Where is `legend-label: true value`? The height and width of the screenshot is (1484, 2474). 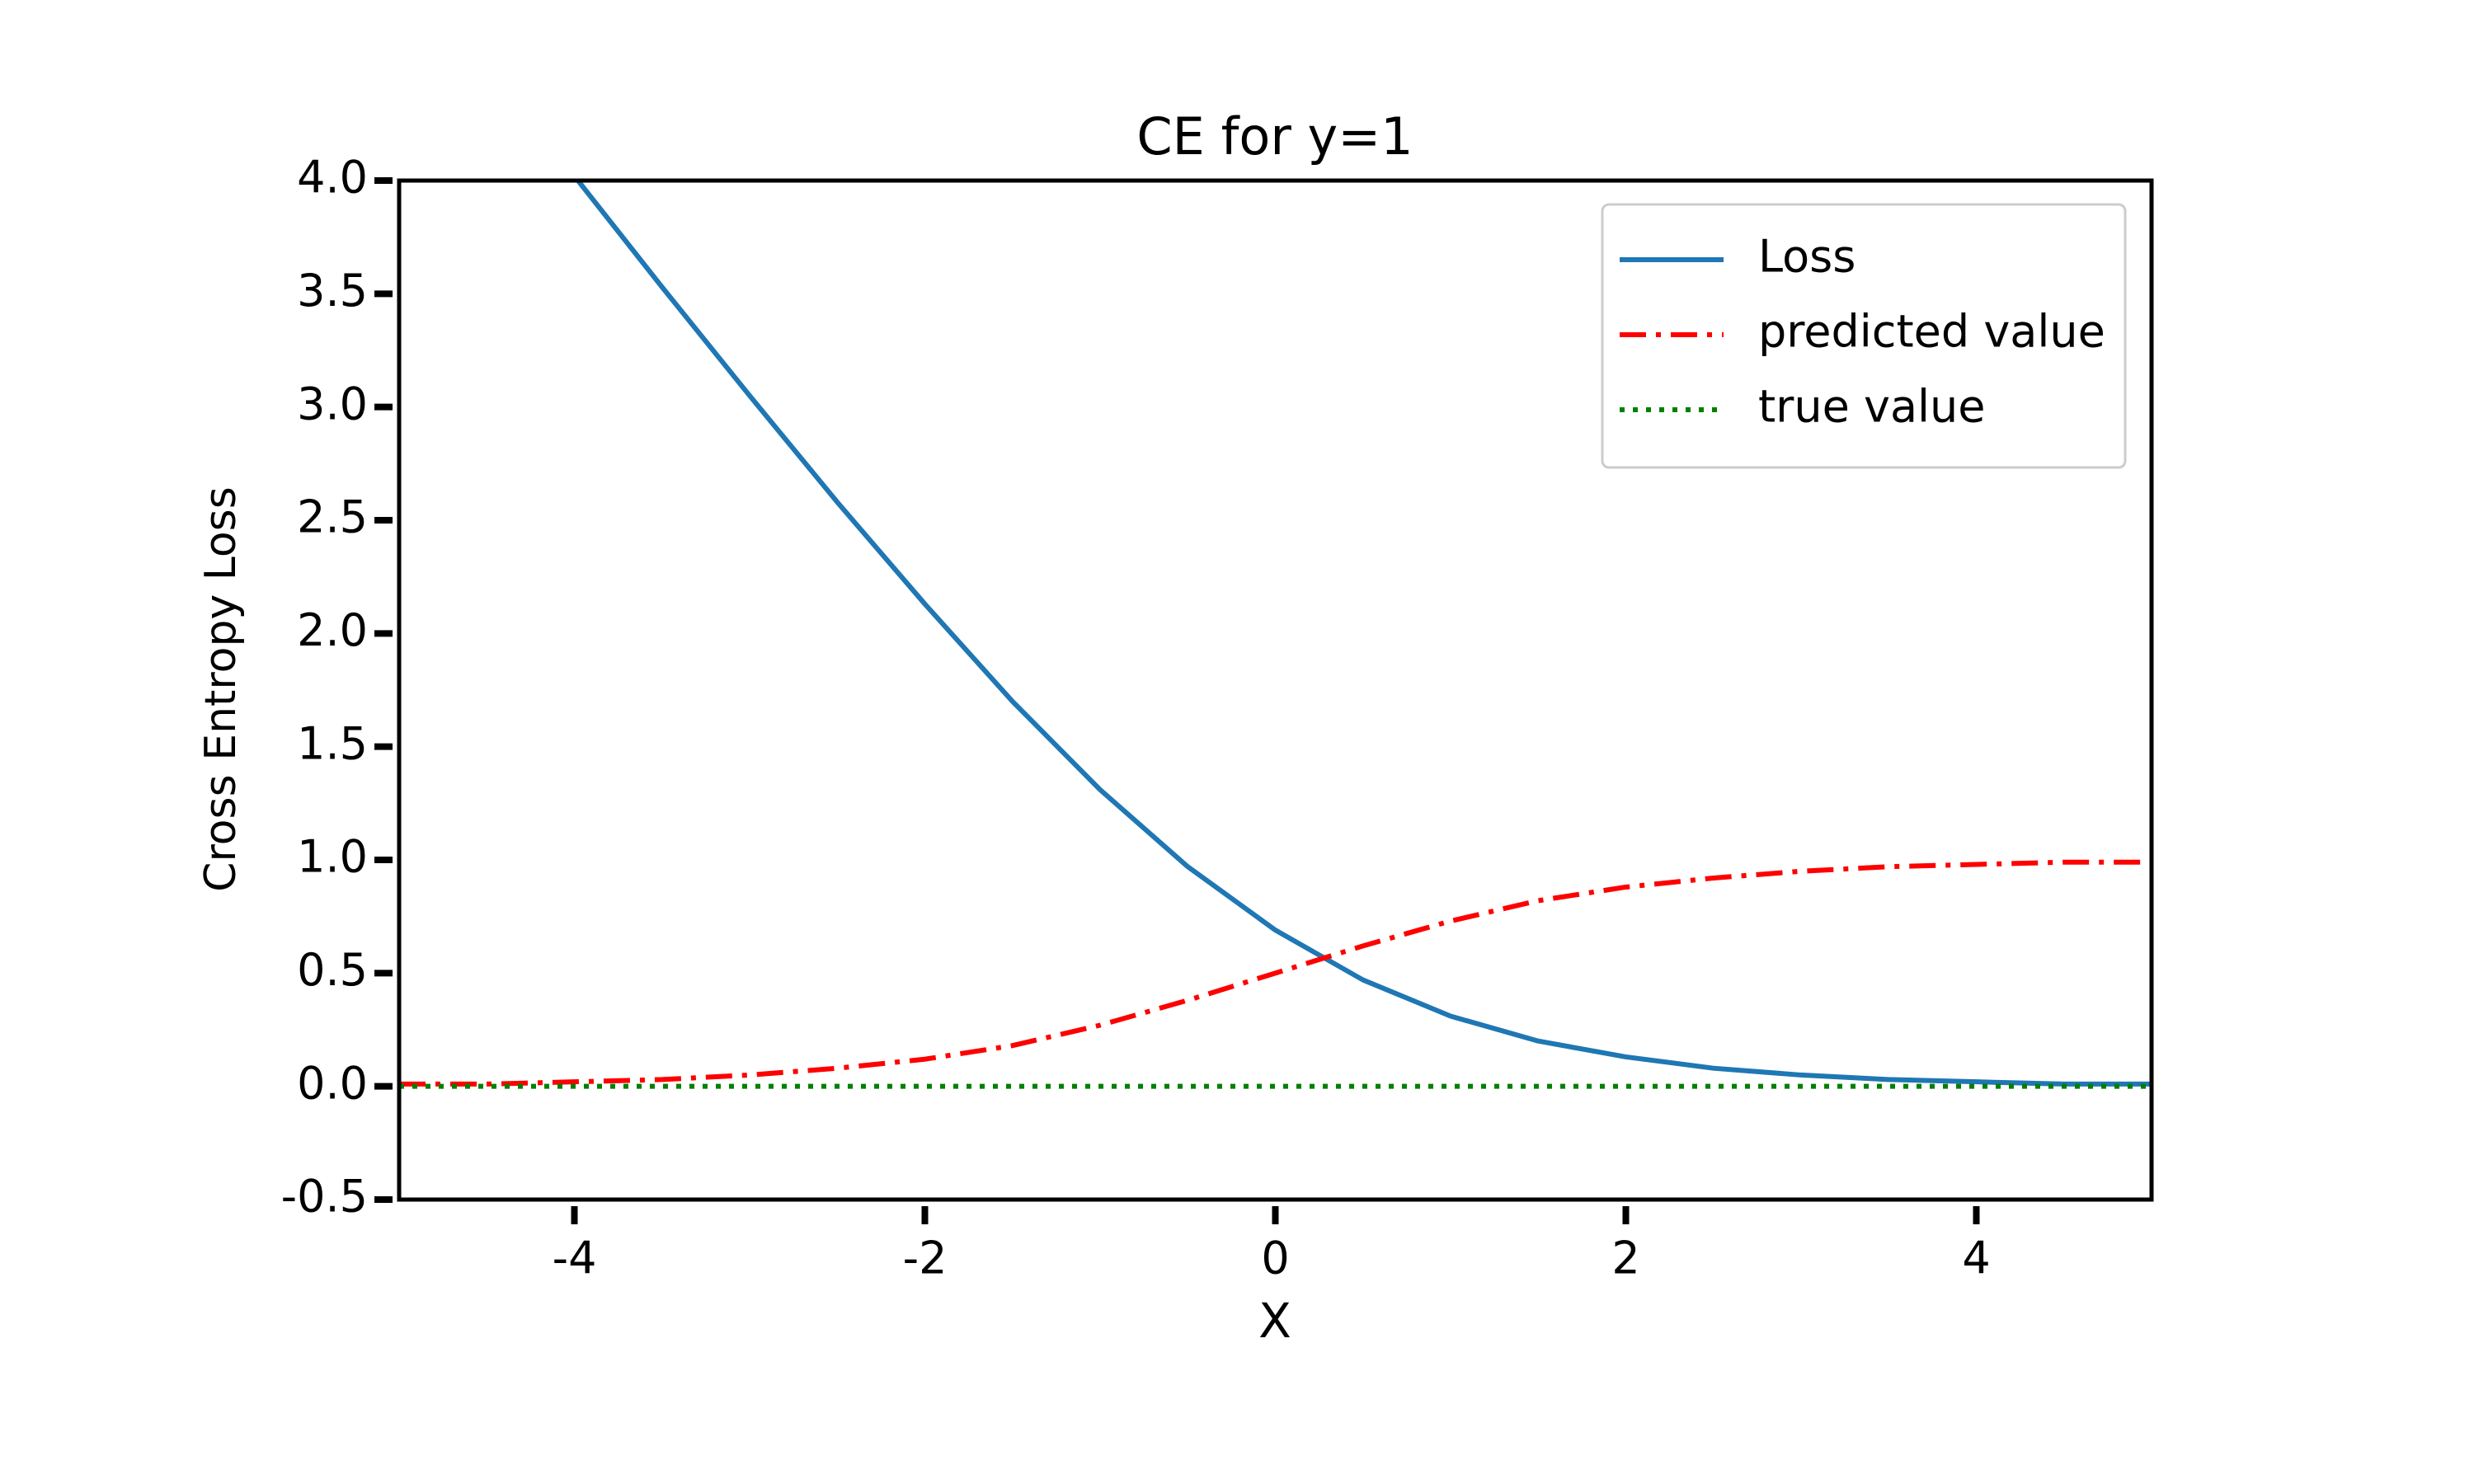 legend-label: true value is located at coordinates (1871, 407).